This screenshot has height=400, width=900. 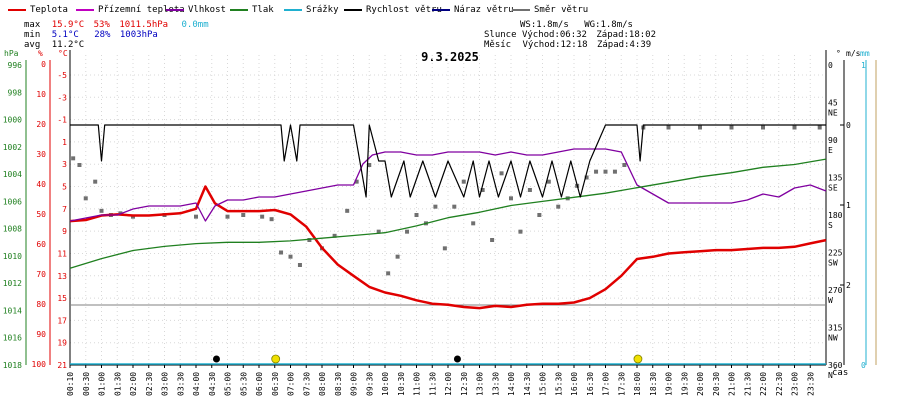 I want to click on sun-row: Slunce Východ:06:32 Západ:18:02, so click(x=570, y=35).